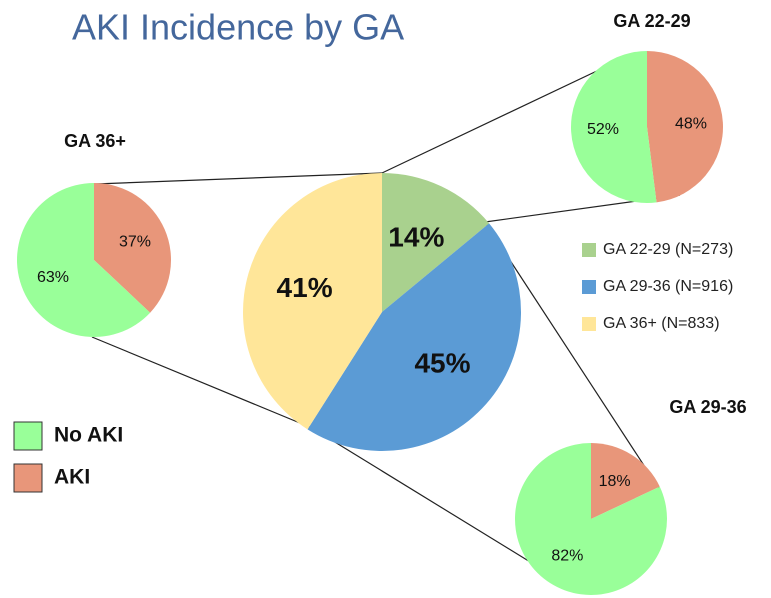  I want to click on slice-label: 52%, so click(603, 129).